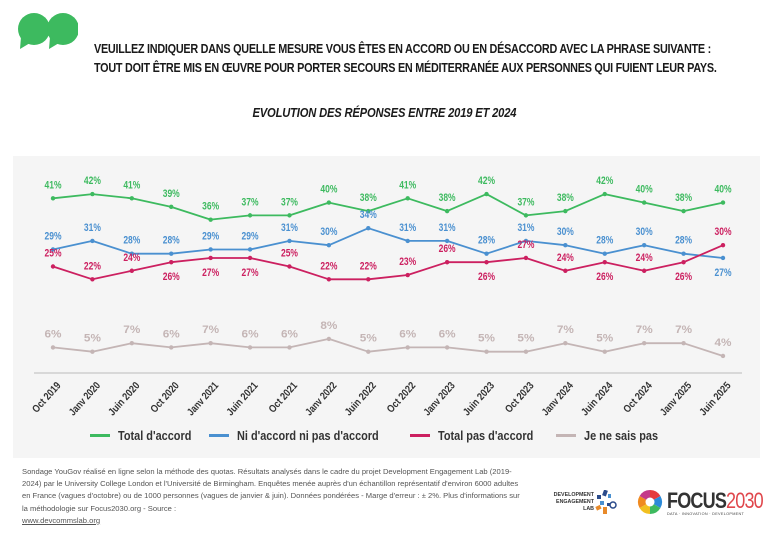 The image size is (768, 542). I want to click on legend-label: Je ne sais pas, so click(620, 435).